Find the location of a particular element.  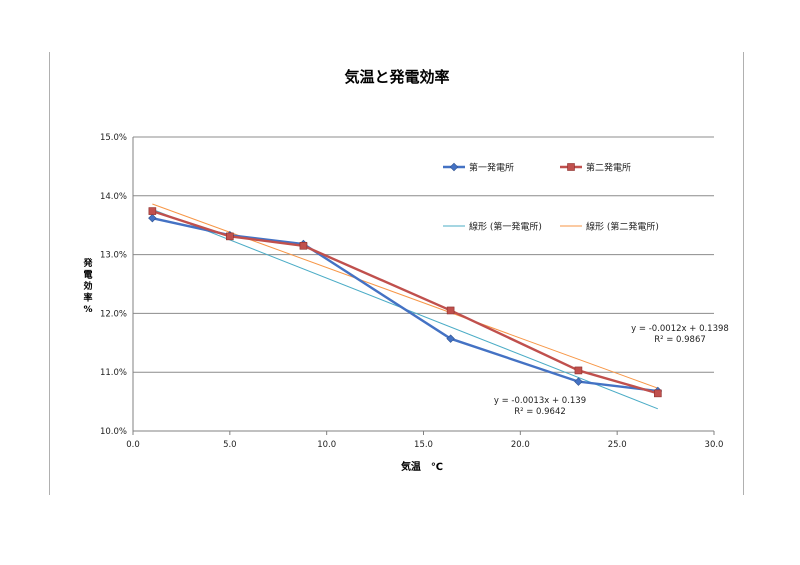

y-axis-label: 発電効率% is located at coordinates (87, 286).